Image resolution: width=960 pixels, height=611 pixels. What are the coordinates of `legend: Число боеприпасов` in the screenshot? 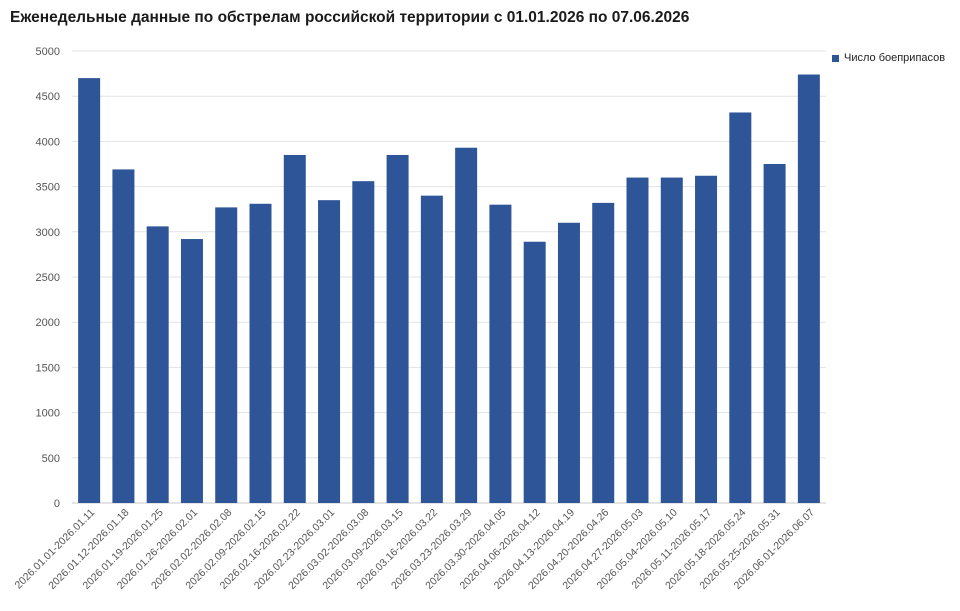 It's located at (888, 58).